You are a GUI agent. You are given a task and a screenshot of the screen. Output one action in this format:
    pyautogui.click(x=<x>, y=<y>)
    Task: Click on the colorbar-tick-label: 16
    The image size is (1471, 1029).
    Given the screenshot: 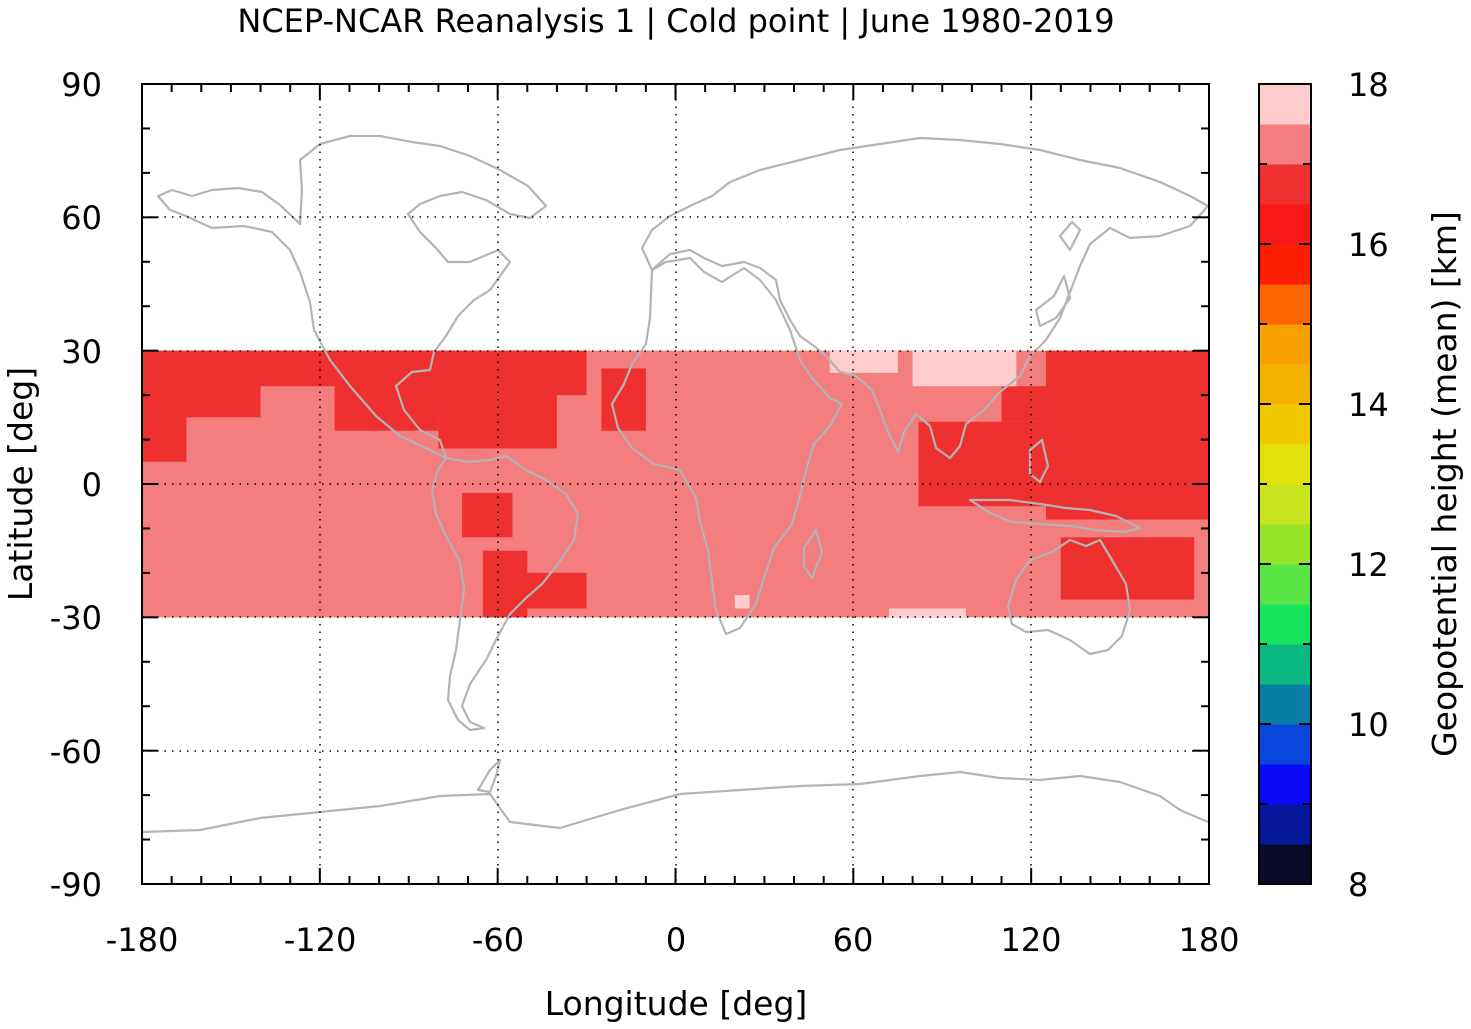 What is the action you would take?
    pyautogui.click(x=1368, y=245)
    